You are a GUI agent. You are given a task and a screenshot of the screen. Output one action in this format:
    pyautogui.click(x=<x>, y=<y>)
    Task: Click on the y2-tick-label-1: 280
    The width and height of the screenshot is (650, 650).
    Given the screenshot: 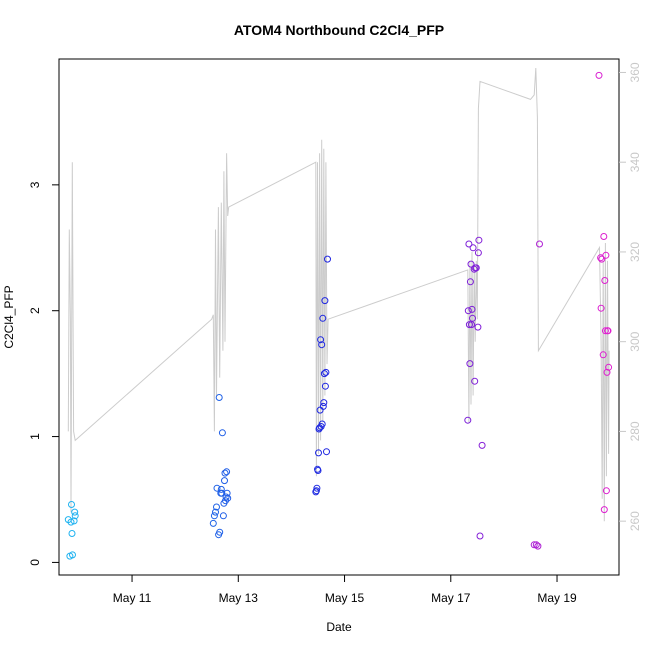 What is the action you would take?
    pyautogui.click(x=635, y=431)
    